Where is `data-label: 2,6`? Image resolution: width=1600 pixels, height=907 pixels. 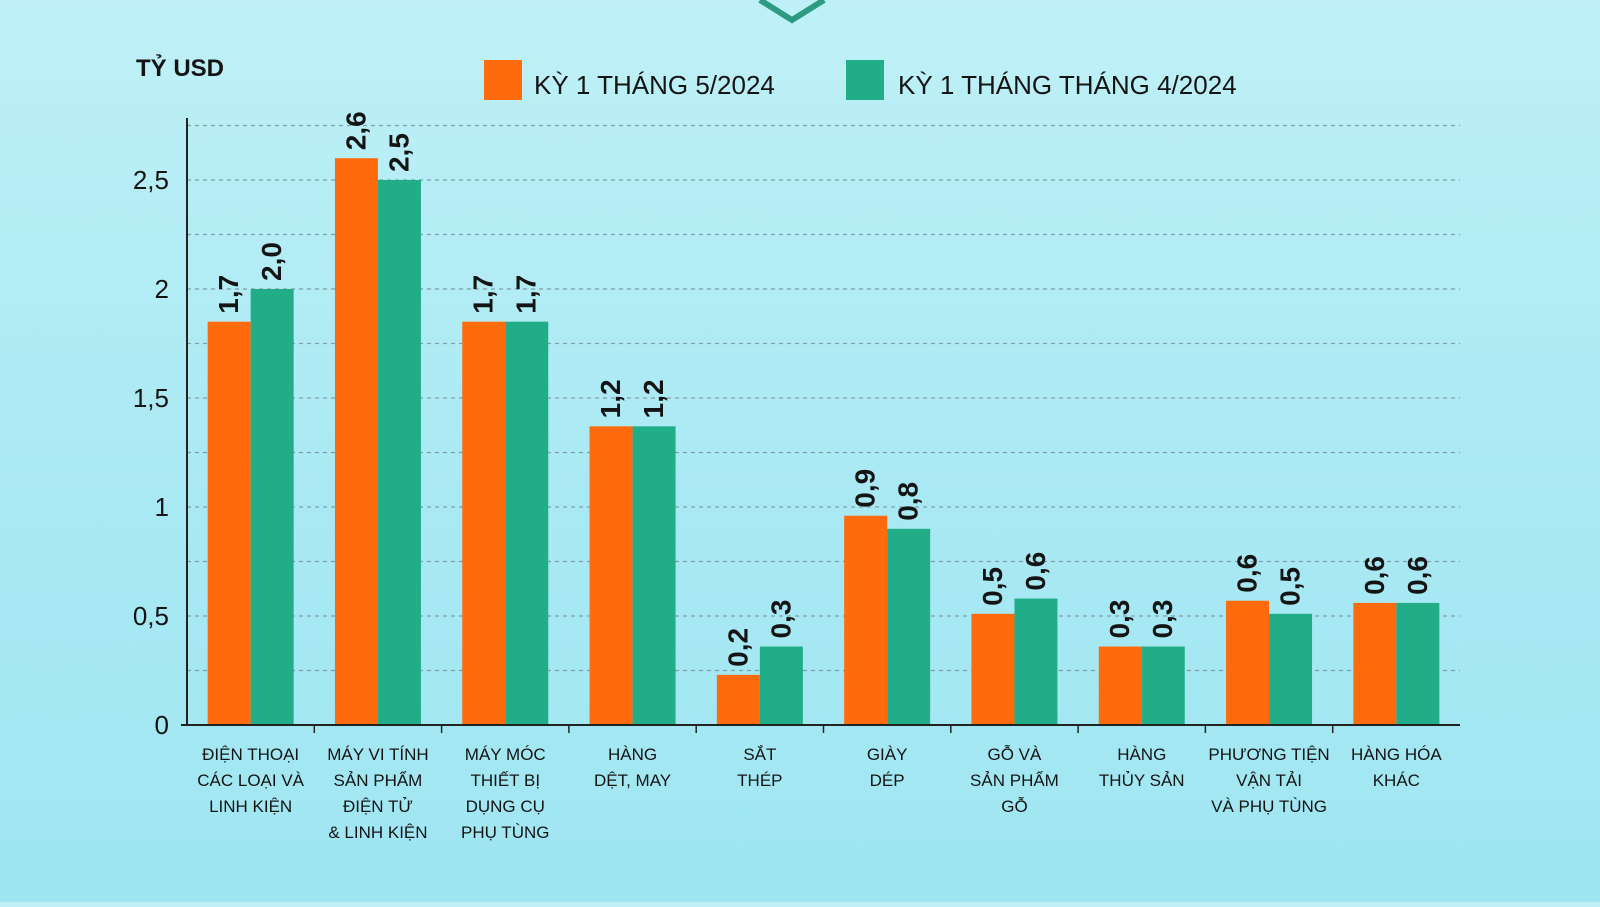 data-label: 2,6 is located at coordinates (355, 130).